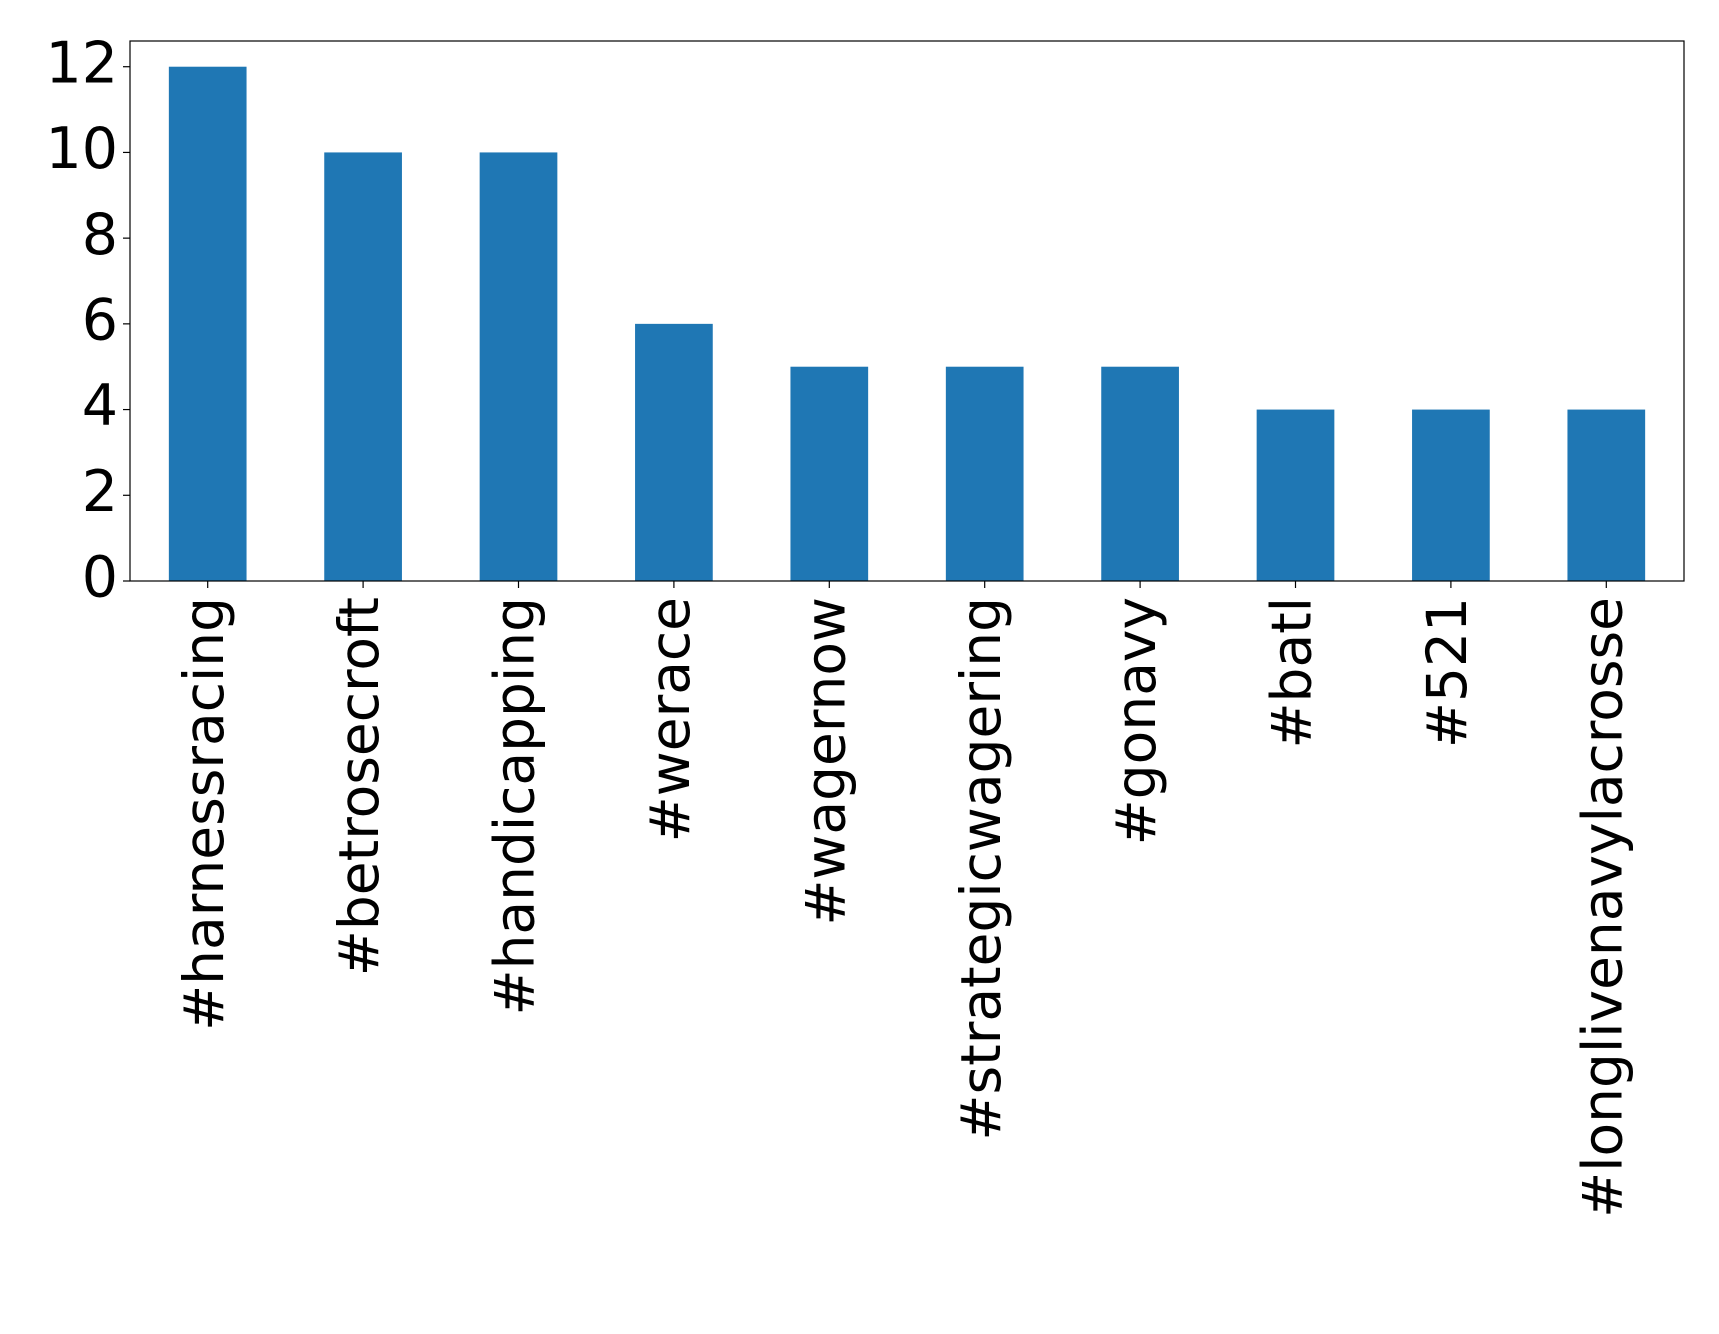  Describe the element at coordinates (825, 761) in the screenshot. I see `x-tick-label: #wagernow` at that location.